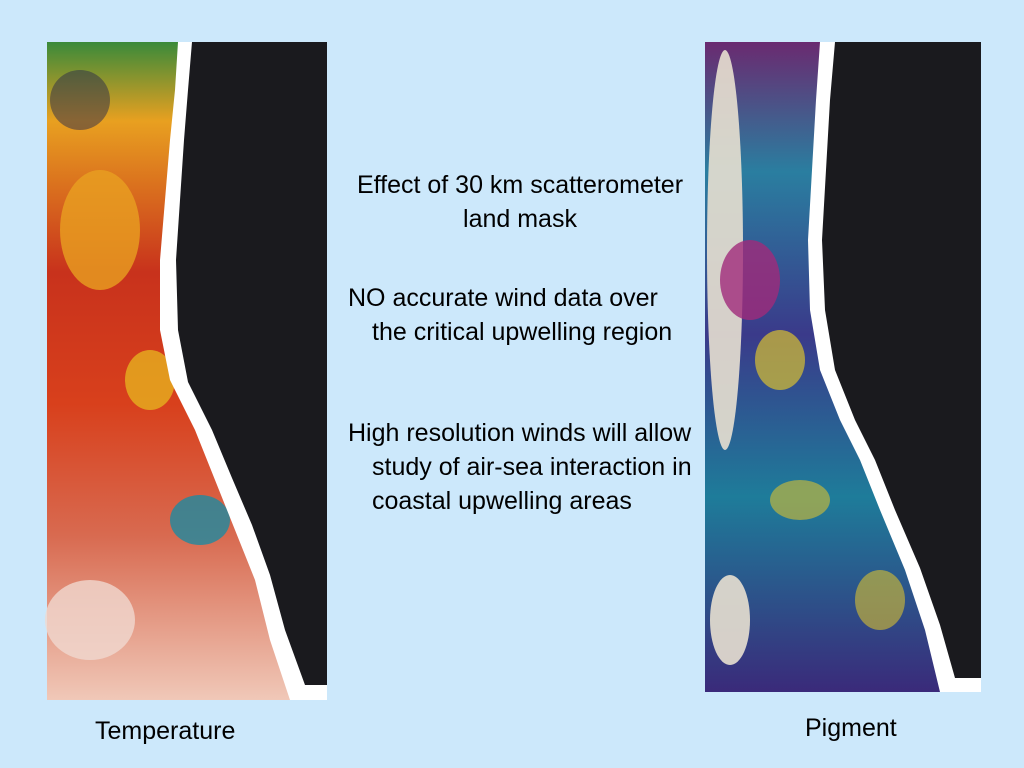  What do you see at coordinates (520, 202) in the screenshot?
I see `slide-title: Effect of 30 km scatterometer land mask` at bounding box center [520, 202].